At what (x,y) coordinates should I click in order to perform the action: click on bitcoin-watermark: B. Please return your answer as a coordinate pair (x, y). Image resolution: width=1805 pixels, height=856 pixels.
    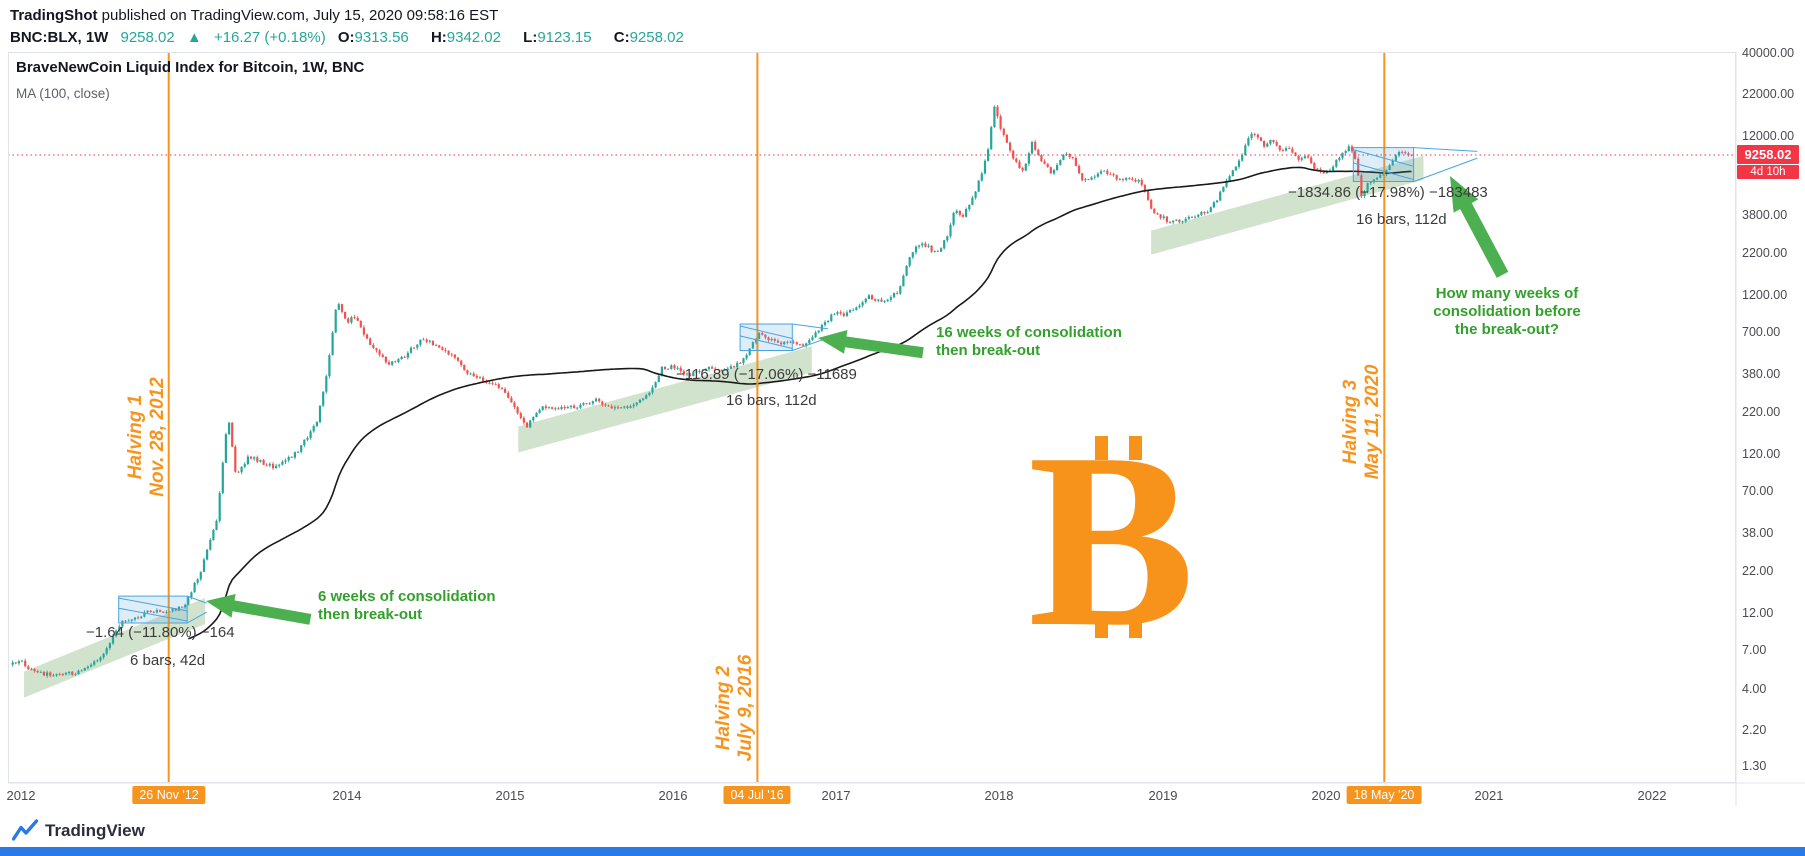
    Looking at the image, I should click on (1111, 540).